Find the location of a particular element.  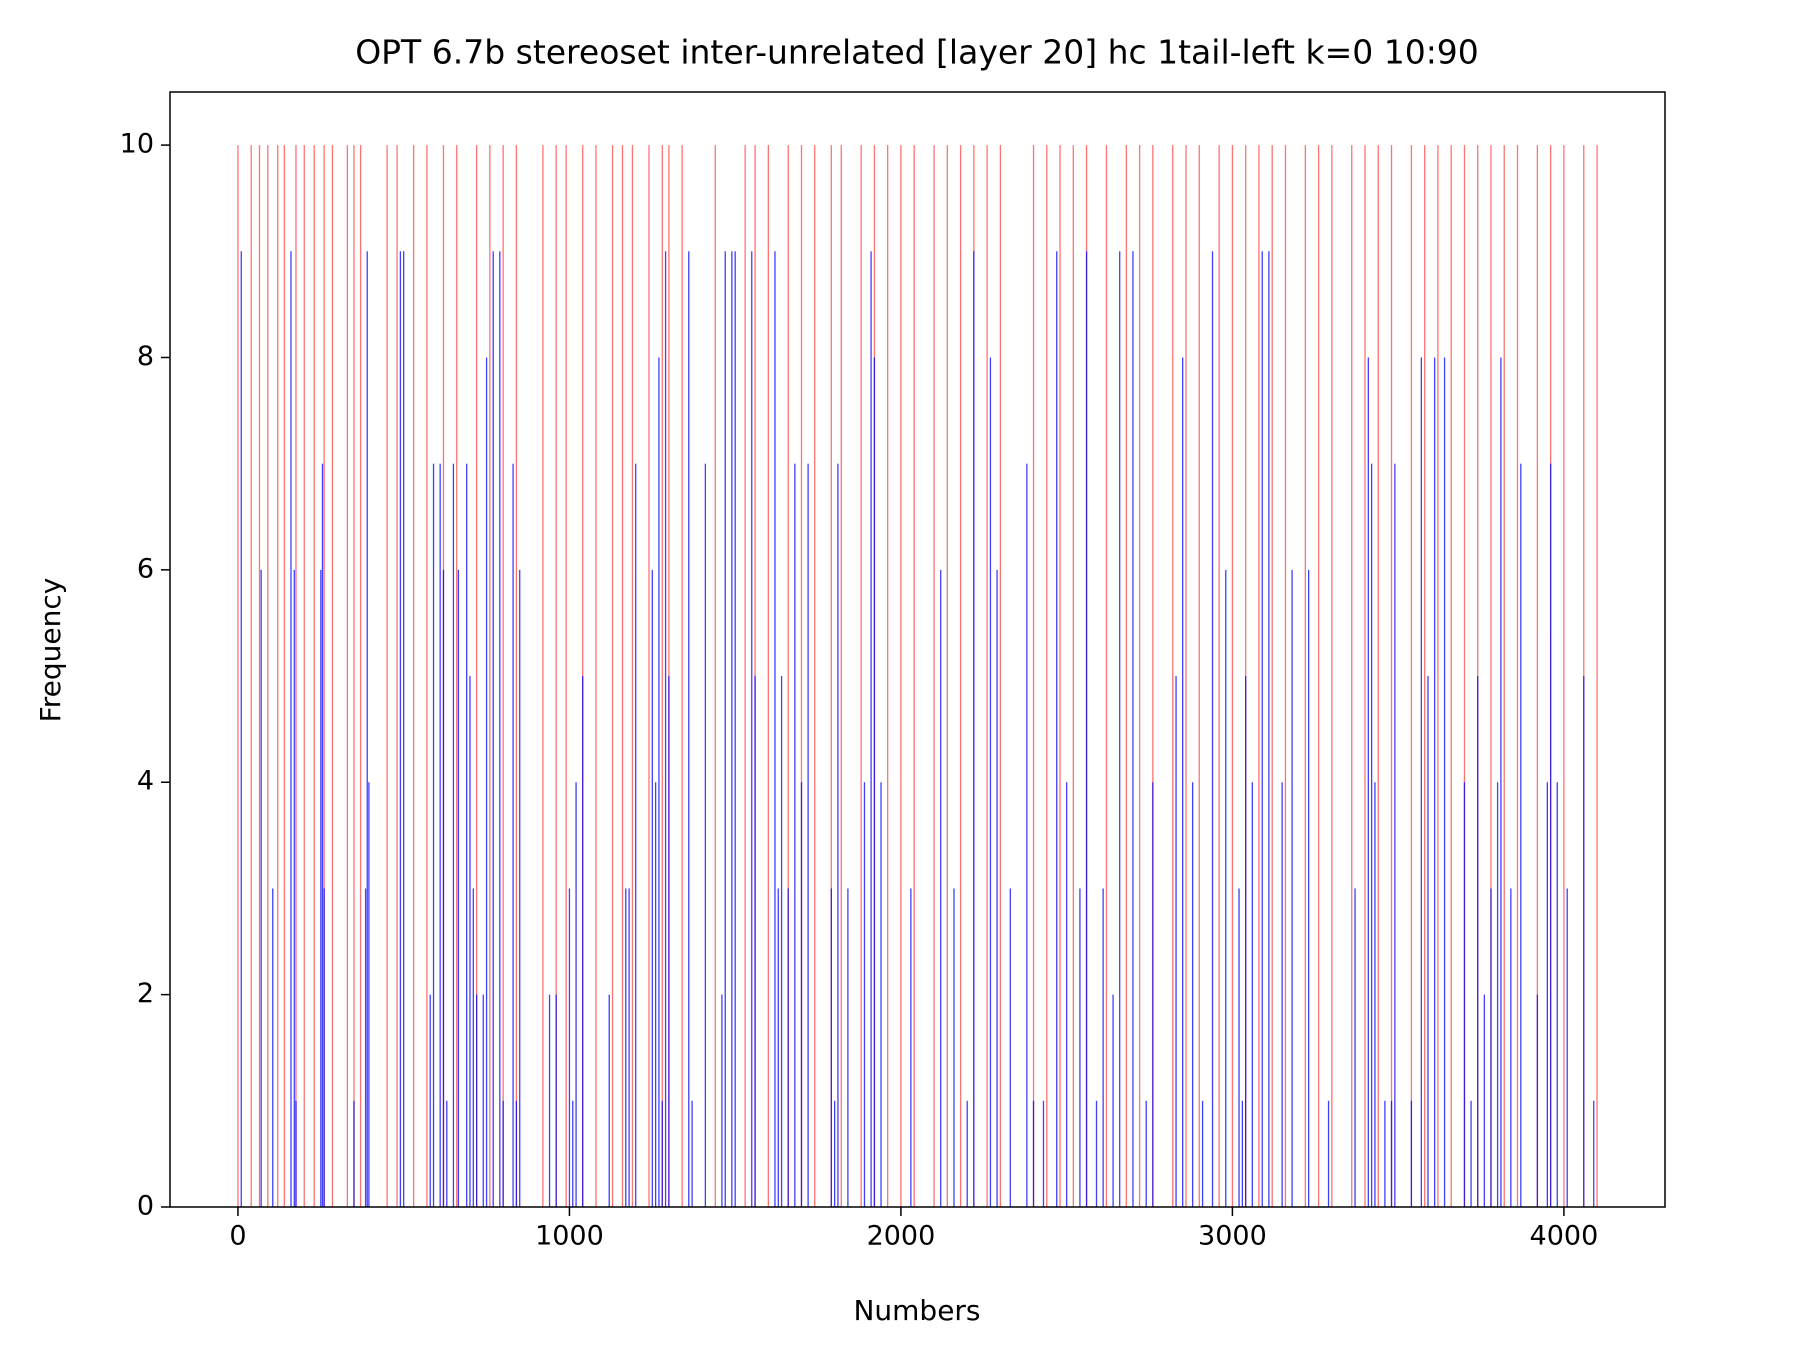

y-axis-label: Frequency is located at coordinates (50, 650).